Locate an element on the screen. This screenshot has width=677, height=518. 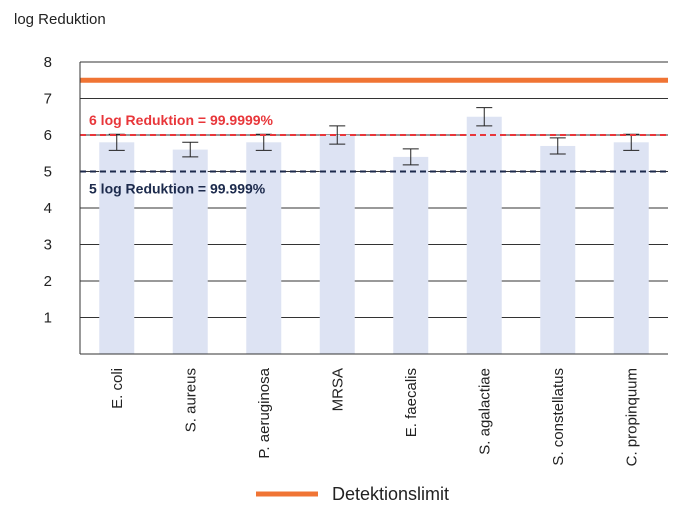
annotation-6-log: 6 log Reduktion = 99.9999% is located at coordinates (181, 120).